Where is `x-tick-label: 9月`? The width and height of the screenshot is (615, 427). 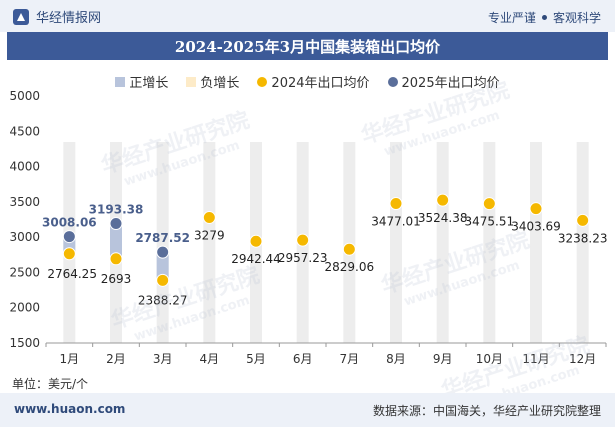
x-tick-label: 9月 is located at coordinates (443, 359).